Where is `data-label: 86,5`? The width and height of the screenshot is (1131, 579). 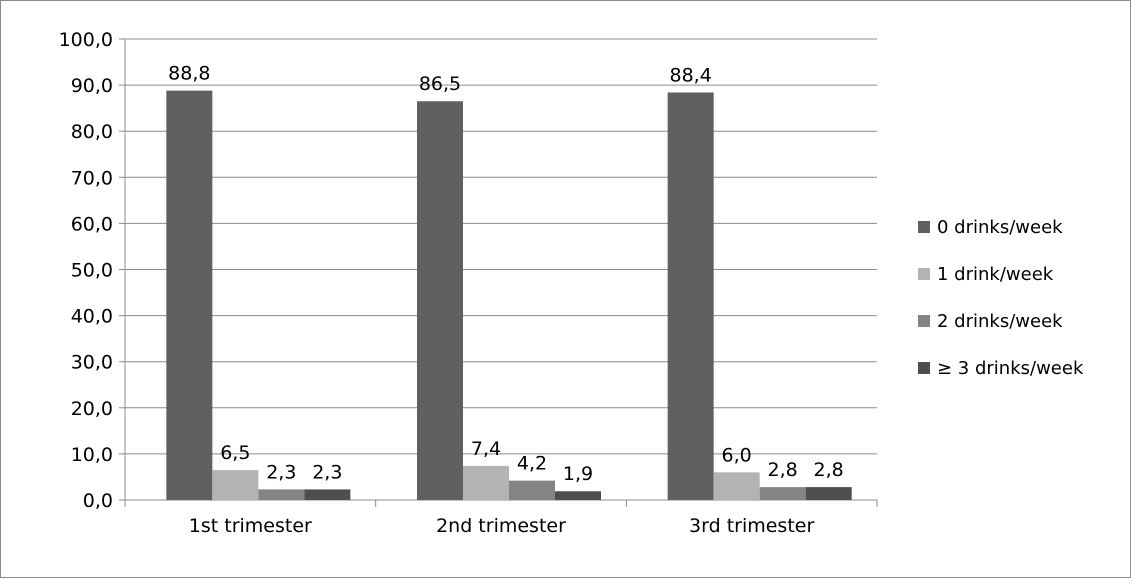
data-label: 86,5 is located at coordinates (440, 84).